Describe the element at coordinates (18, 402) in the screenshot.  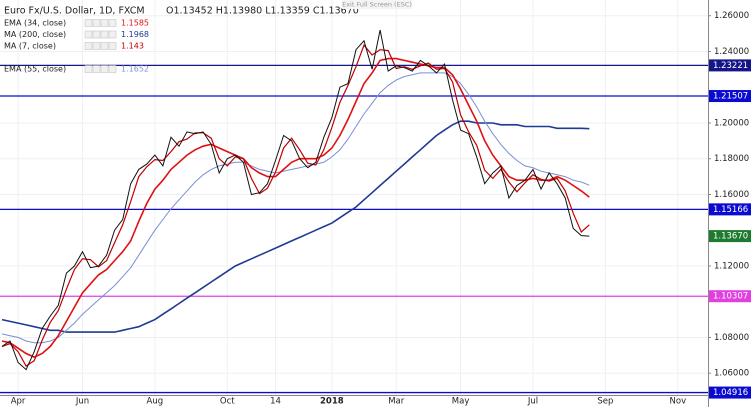
I see `x-tick-label: Apr` at that location.